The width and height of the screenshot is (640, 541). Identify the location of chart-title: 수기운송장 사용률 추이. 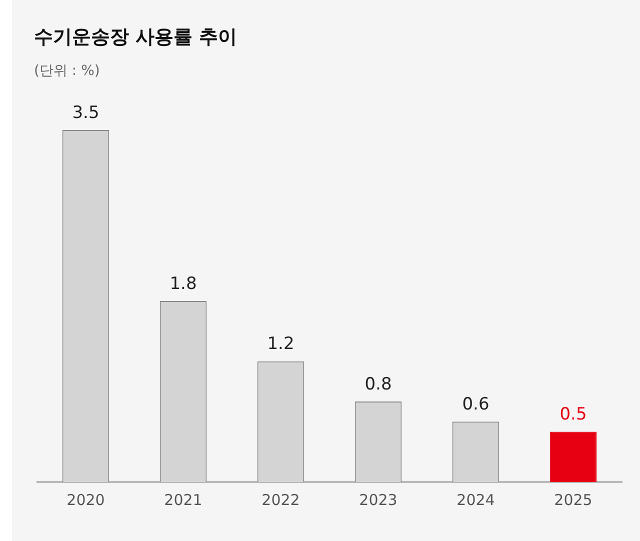
(136, 37).